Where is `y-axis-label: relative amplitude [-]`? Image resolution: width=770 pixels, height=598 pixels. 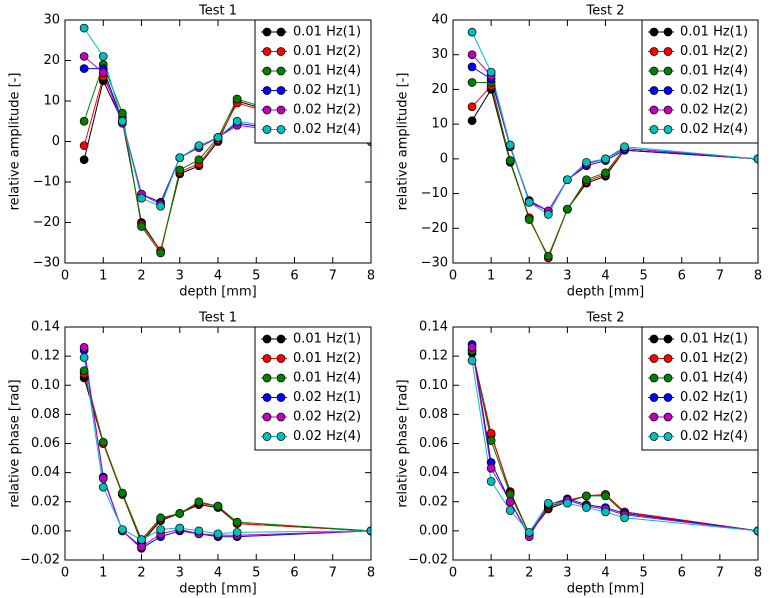
y-axis-label: relative amplitude [-] is located at coordinates (403, 142).